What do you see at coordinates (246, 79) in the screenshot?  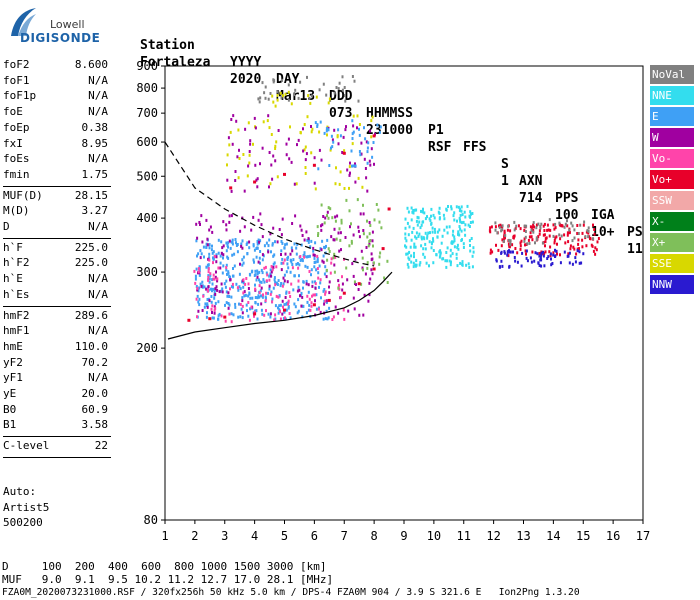 I see `header-value-yyyy: 2020` at bounding box center [246, 79].